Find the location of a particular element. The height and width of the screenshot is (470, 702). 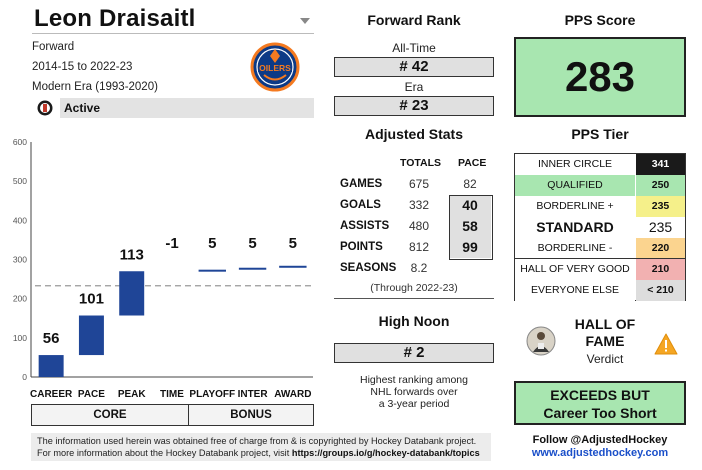

stats-row-games: GAMES 675 82 is located at coordinates (414, 184).